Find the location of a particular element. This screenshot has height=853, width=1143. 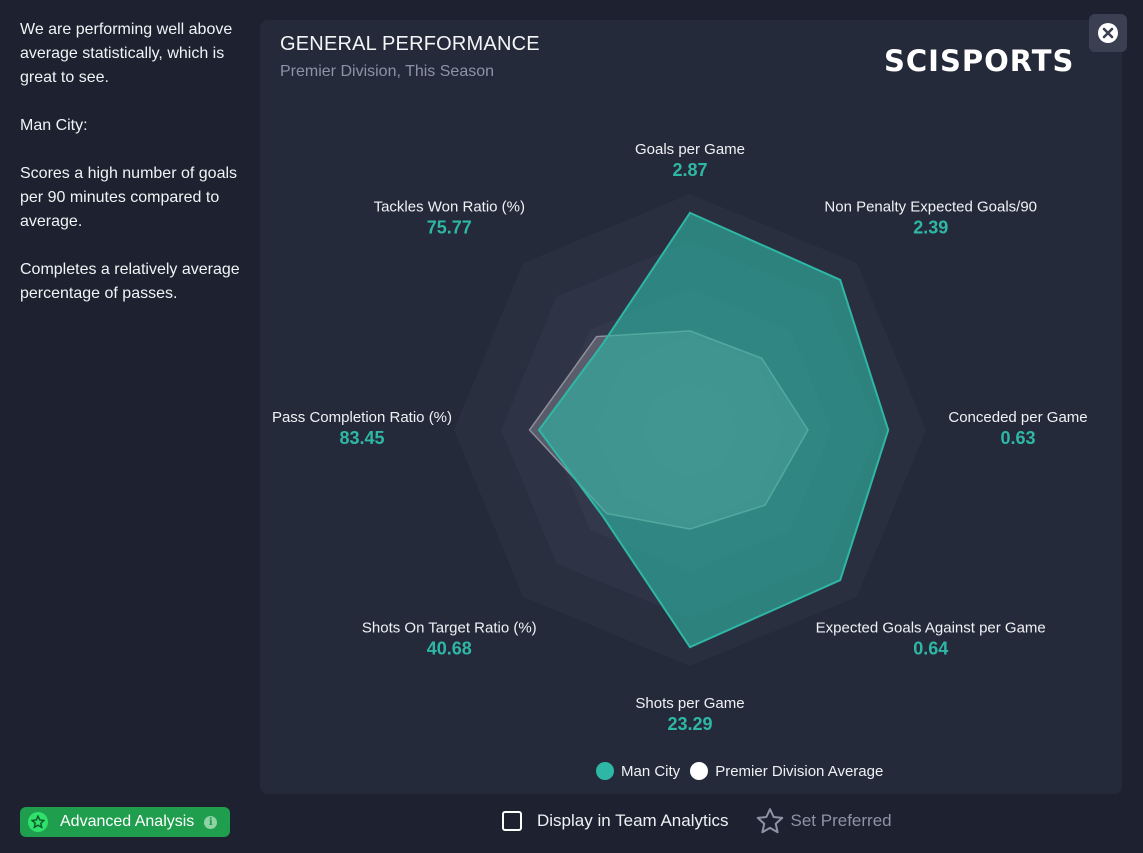

legend-item-average: Premier Division Average is located at coordinates (786, 771).